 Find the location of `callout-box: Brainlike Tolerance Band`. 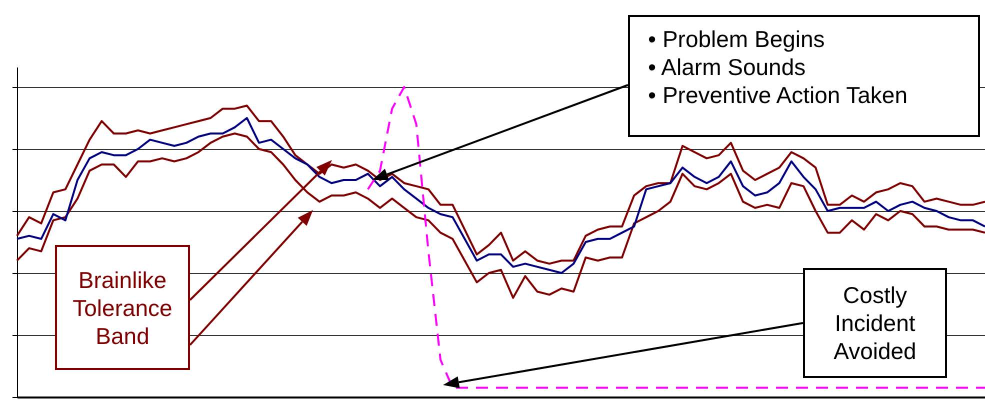

callout-box: Brainlike Tolerance Band is located at coordinates (122, 307).